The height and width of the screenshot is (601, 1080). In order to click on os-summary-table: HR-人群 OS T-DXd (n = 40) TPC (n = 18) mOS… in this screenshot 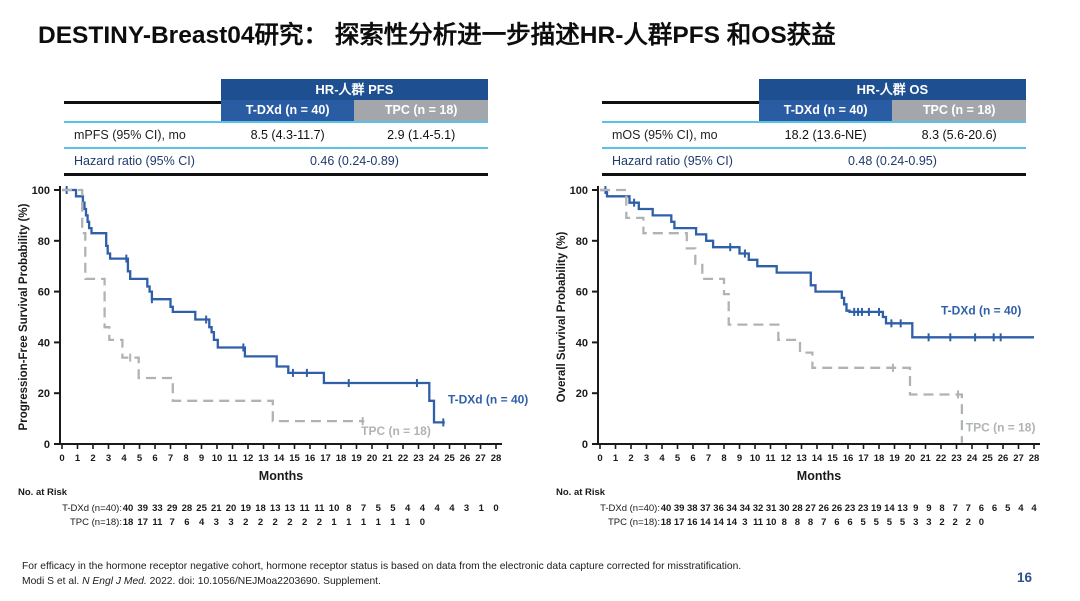, I will do `click(814, 127)`.